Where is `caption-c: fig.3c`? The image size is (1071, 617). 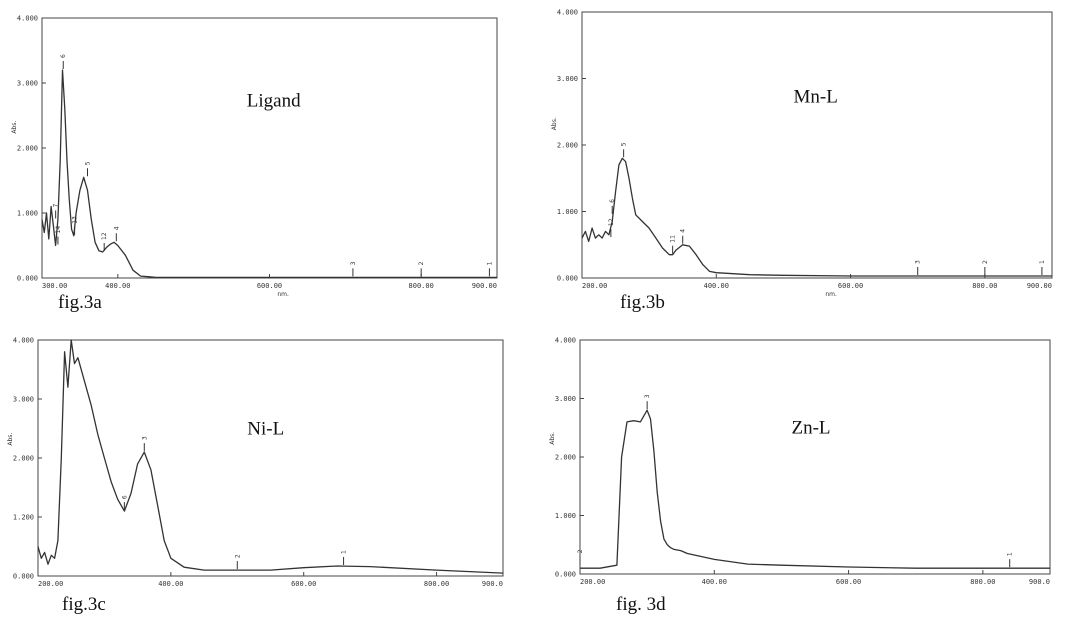
caption-c: fig.3c is located at coordinates (84, 604).